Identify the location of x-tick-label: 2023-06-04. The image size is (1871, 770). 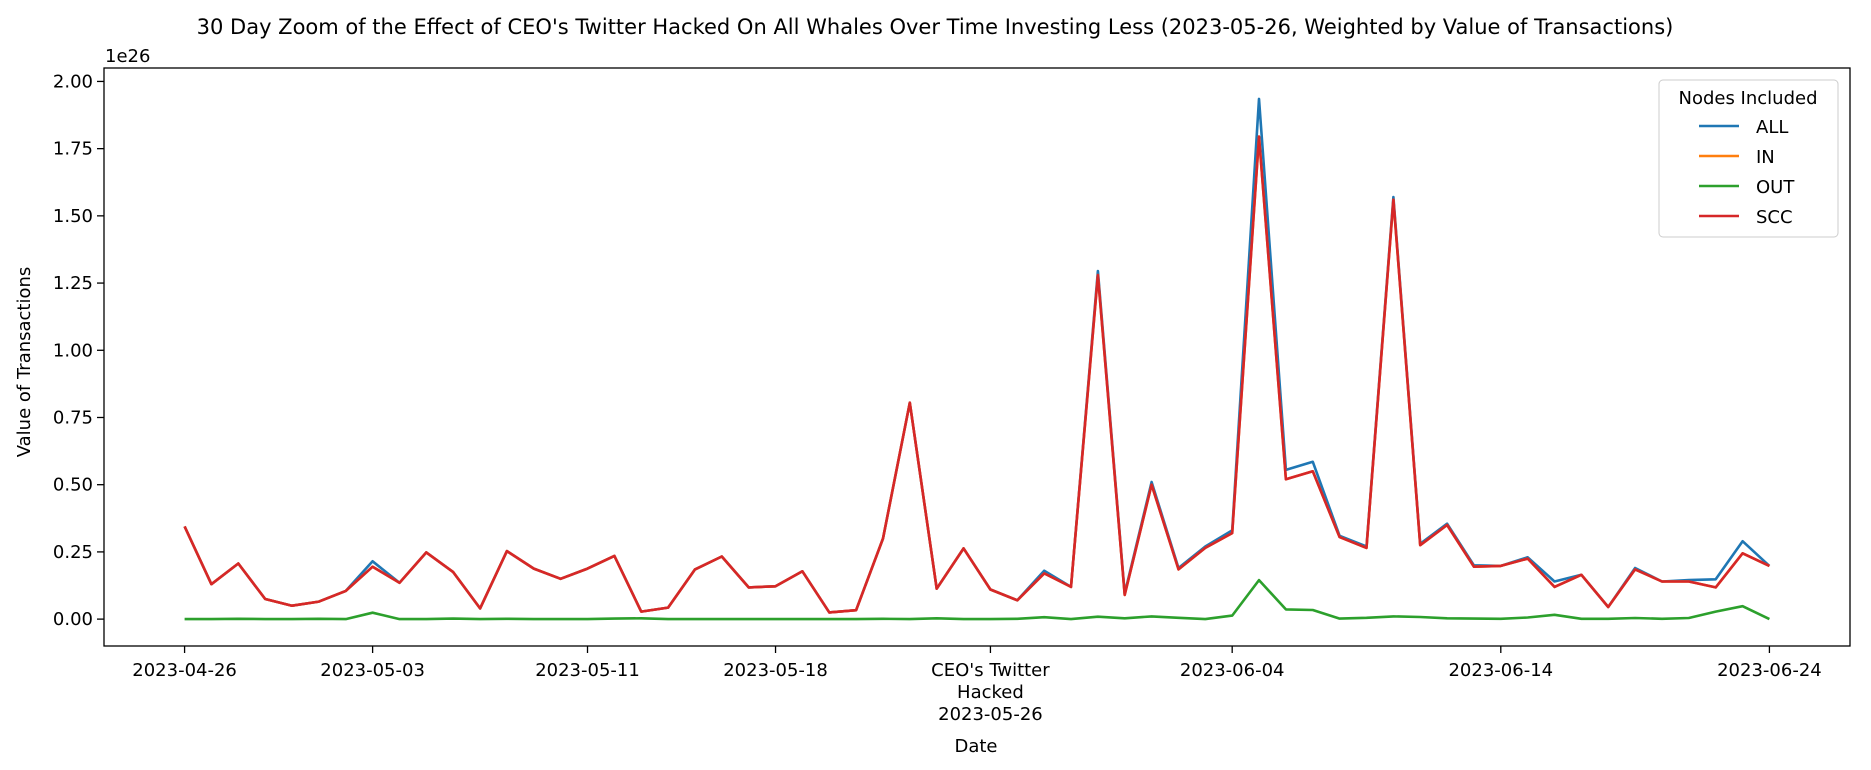
(1232, 670).